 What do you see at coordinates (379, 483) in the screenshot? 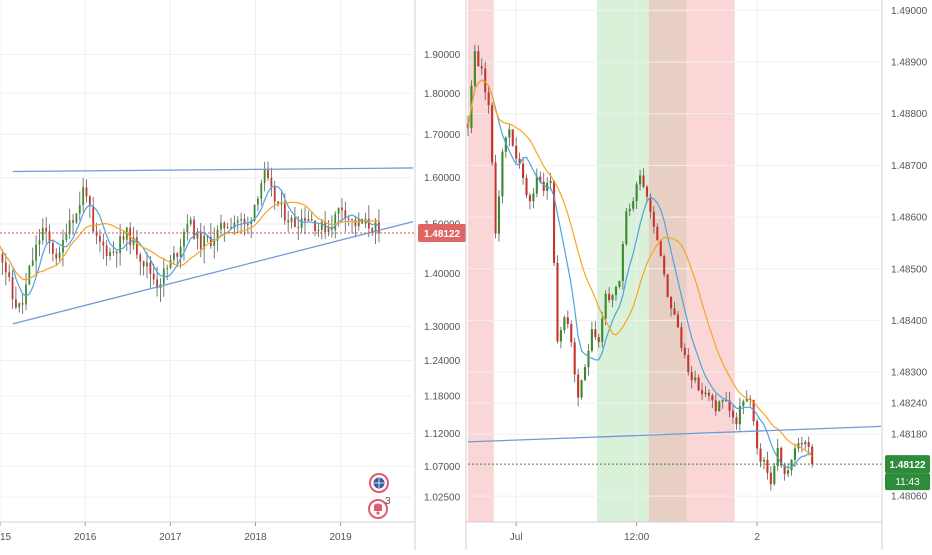
I see `user-avatar` at bounding box center [379, 483].